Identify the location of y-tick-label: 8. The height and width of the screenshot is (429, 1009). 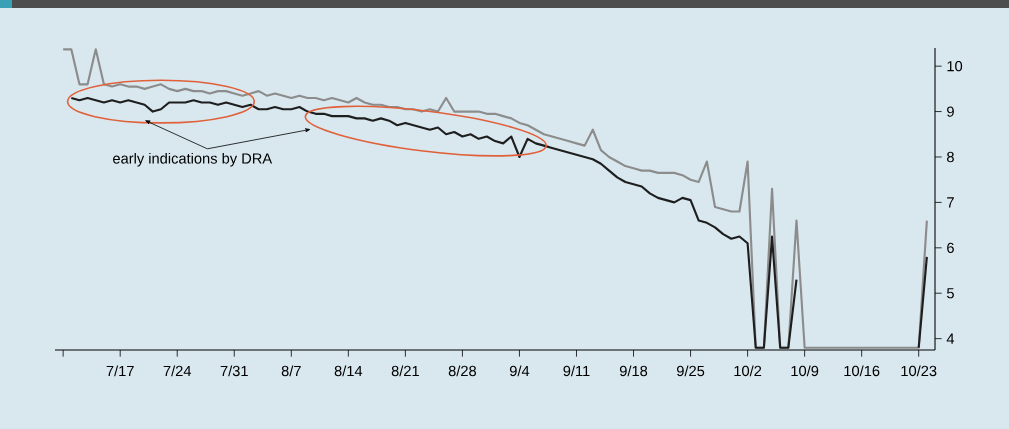
(950, 157).